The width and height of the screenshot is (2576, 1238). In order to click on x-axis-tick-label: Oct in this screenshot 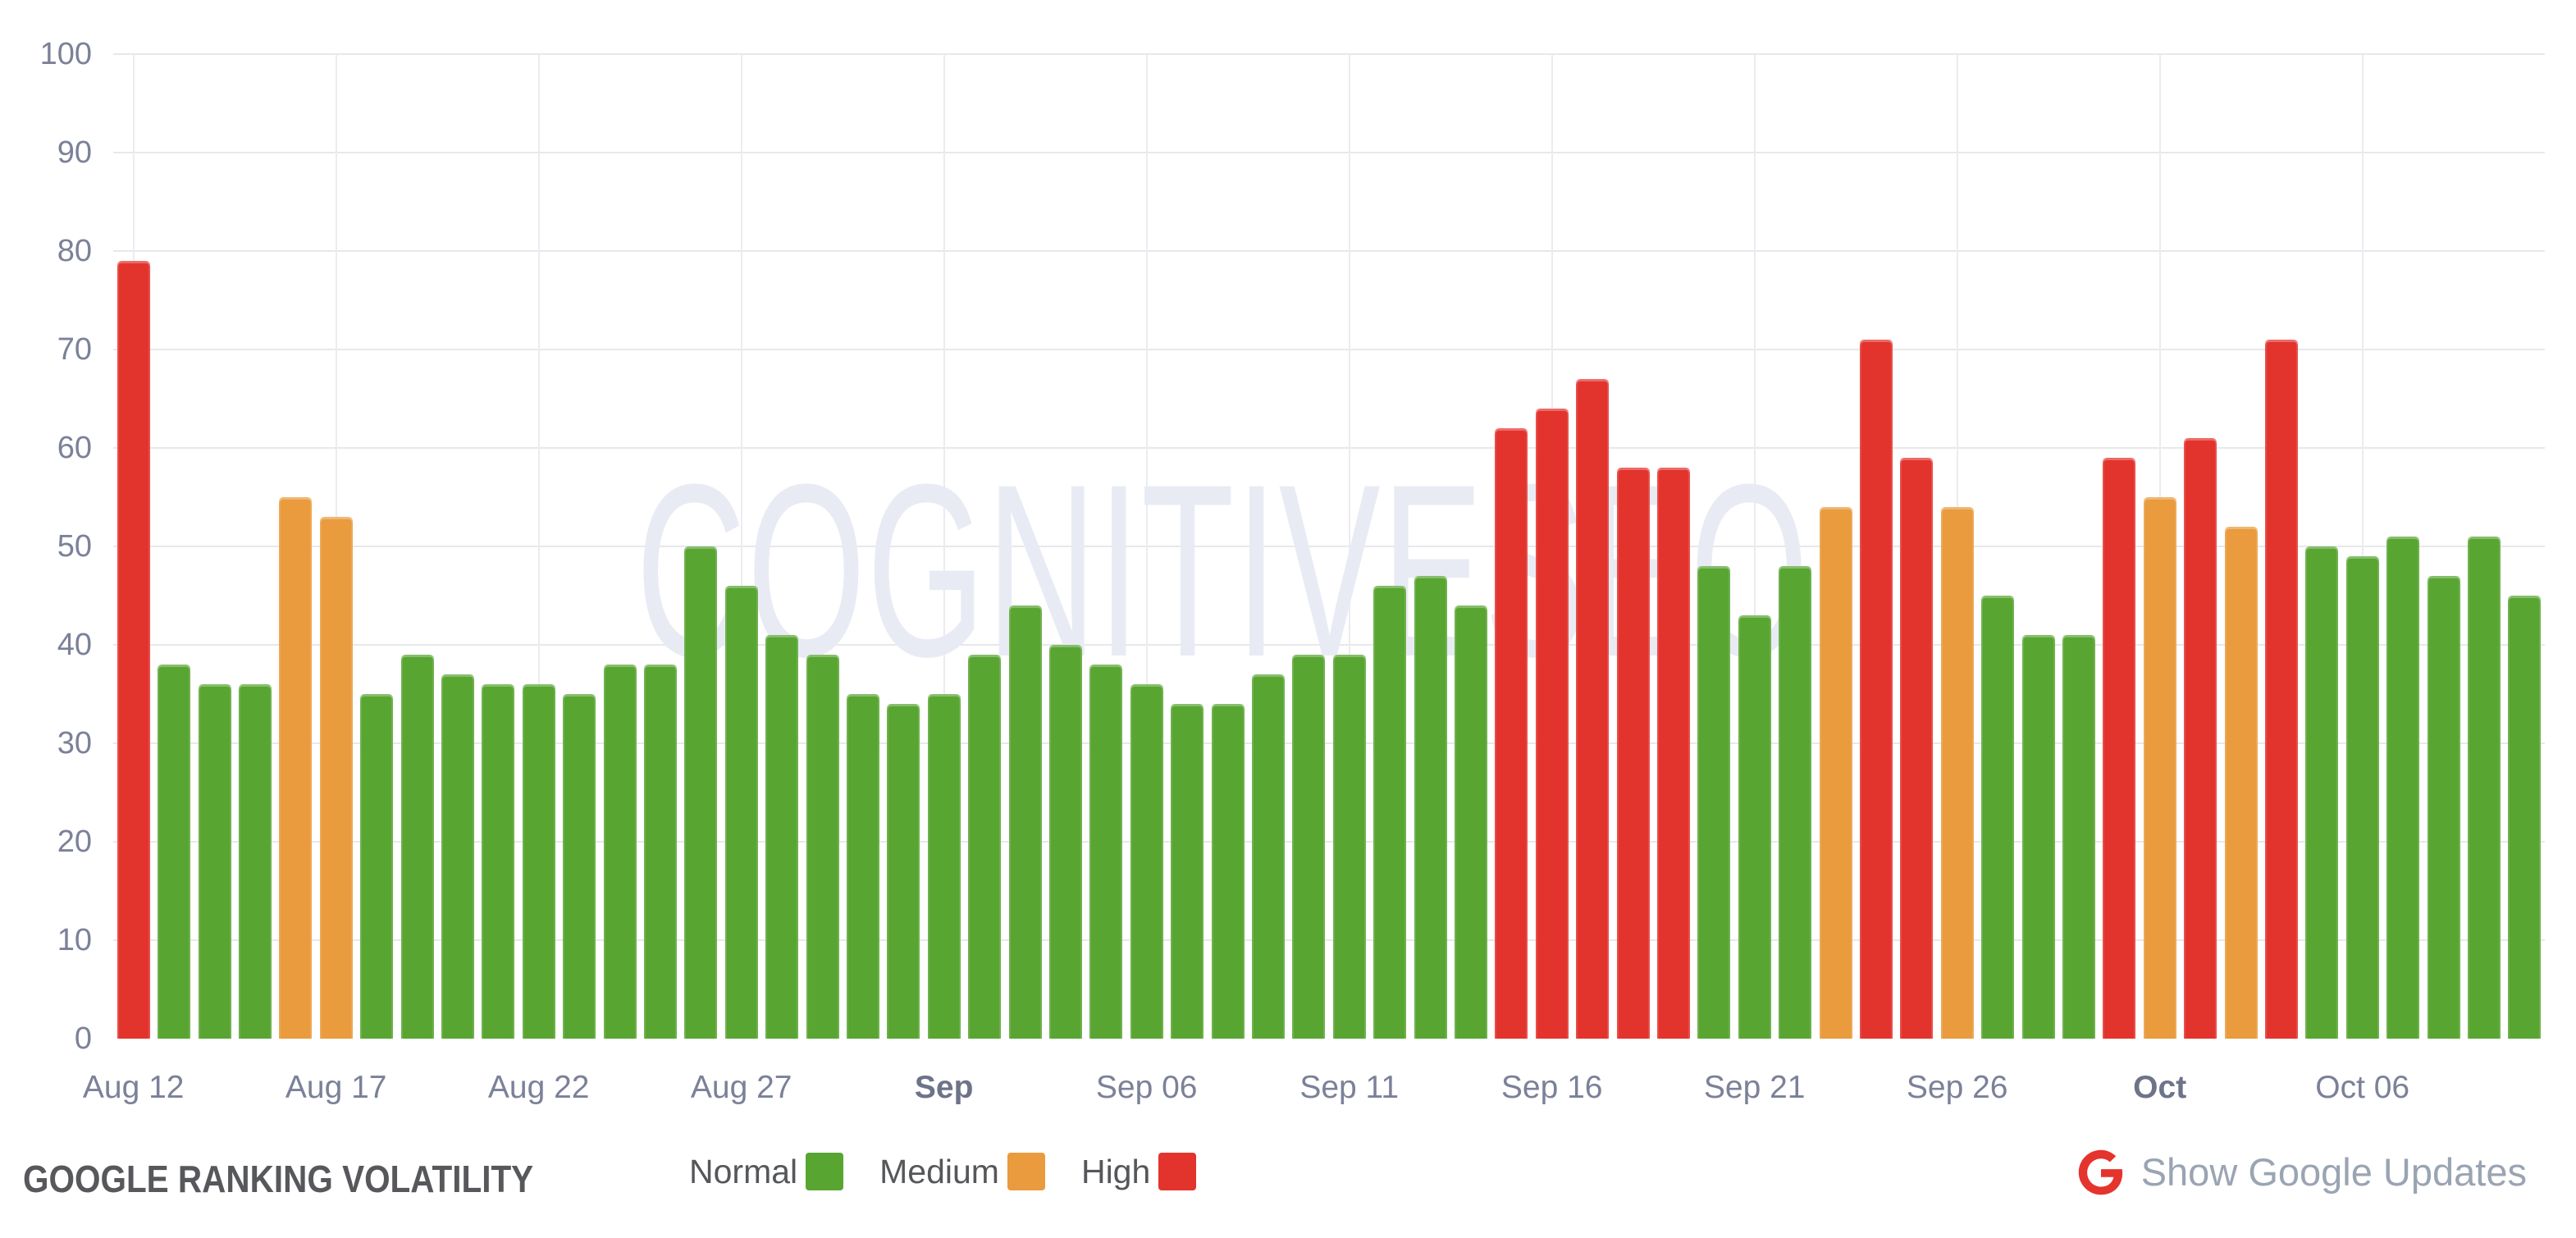, I will do `click(2160, 1087)`.